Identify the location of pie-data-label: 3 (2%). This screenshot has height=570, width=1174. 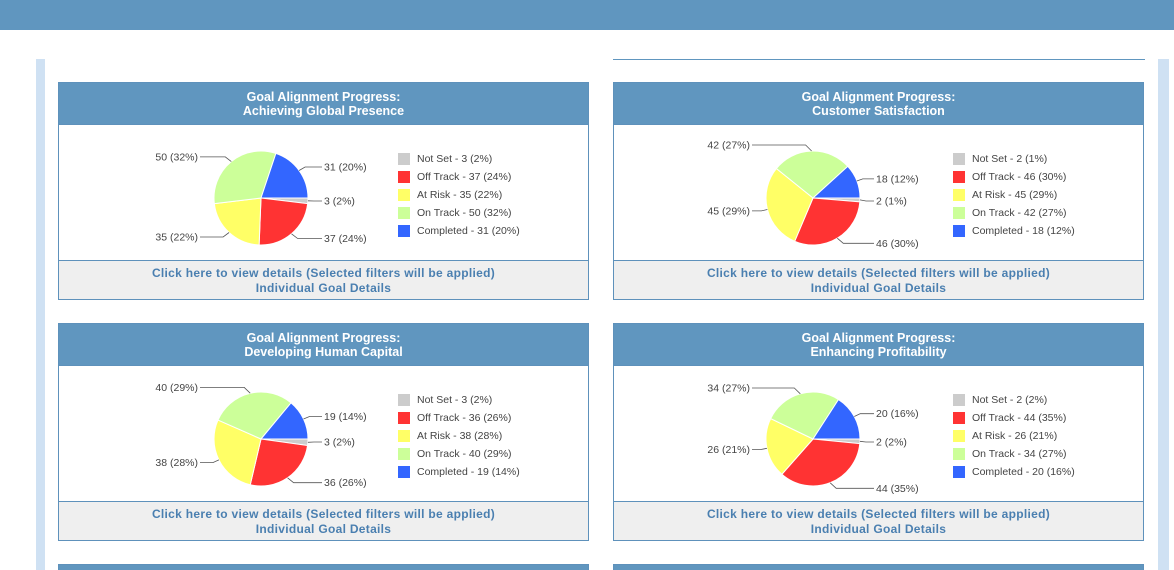
(339, 443).